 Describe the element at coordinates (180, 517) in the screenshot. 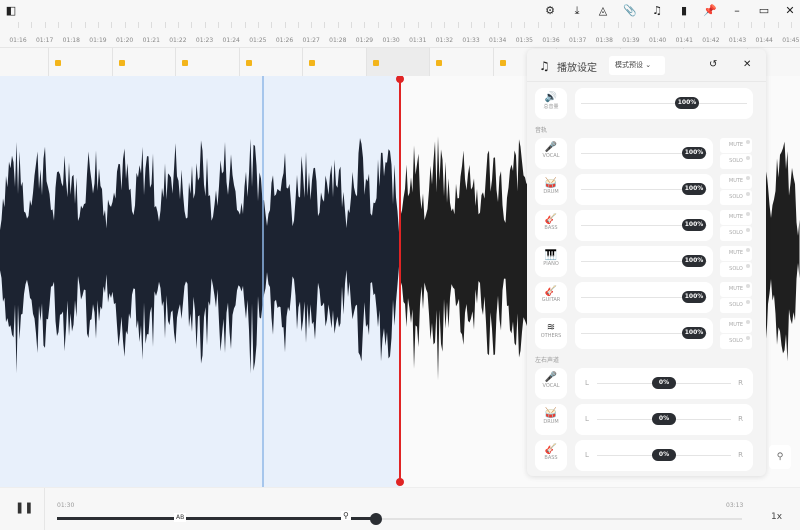

I see `ab-loop-marker: AB` at that location.